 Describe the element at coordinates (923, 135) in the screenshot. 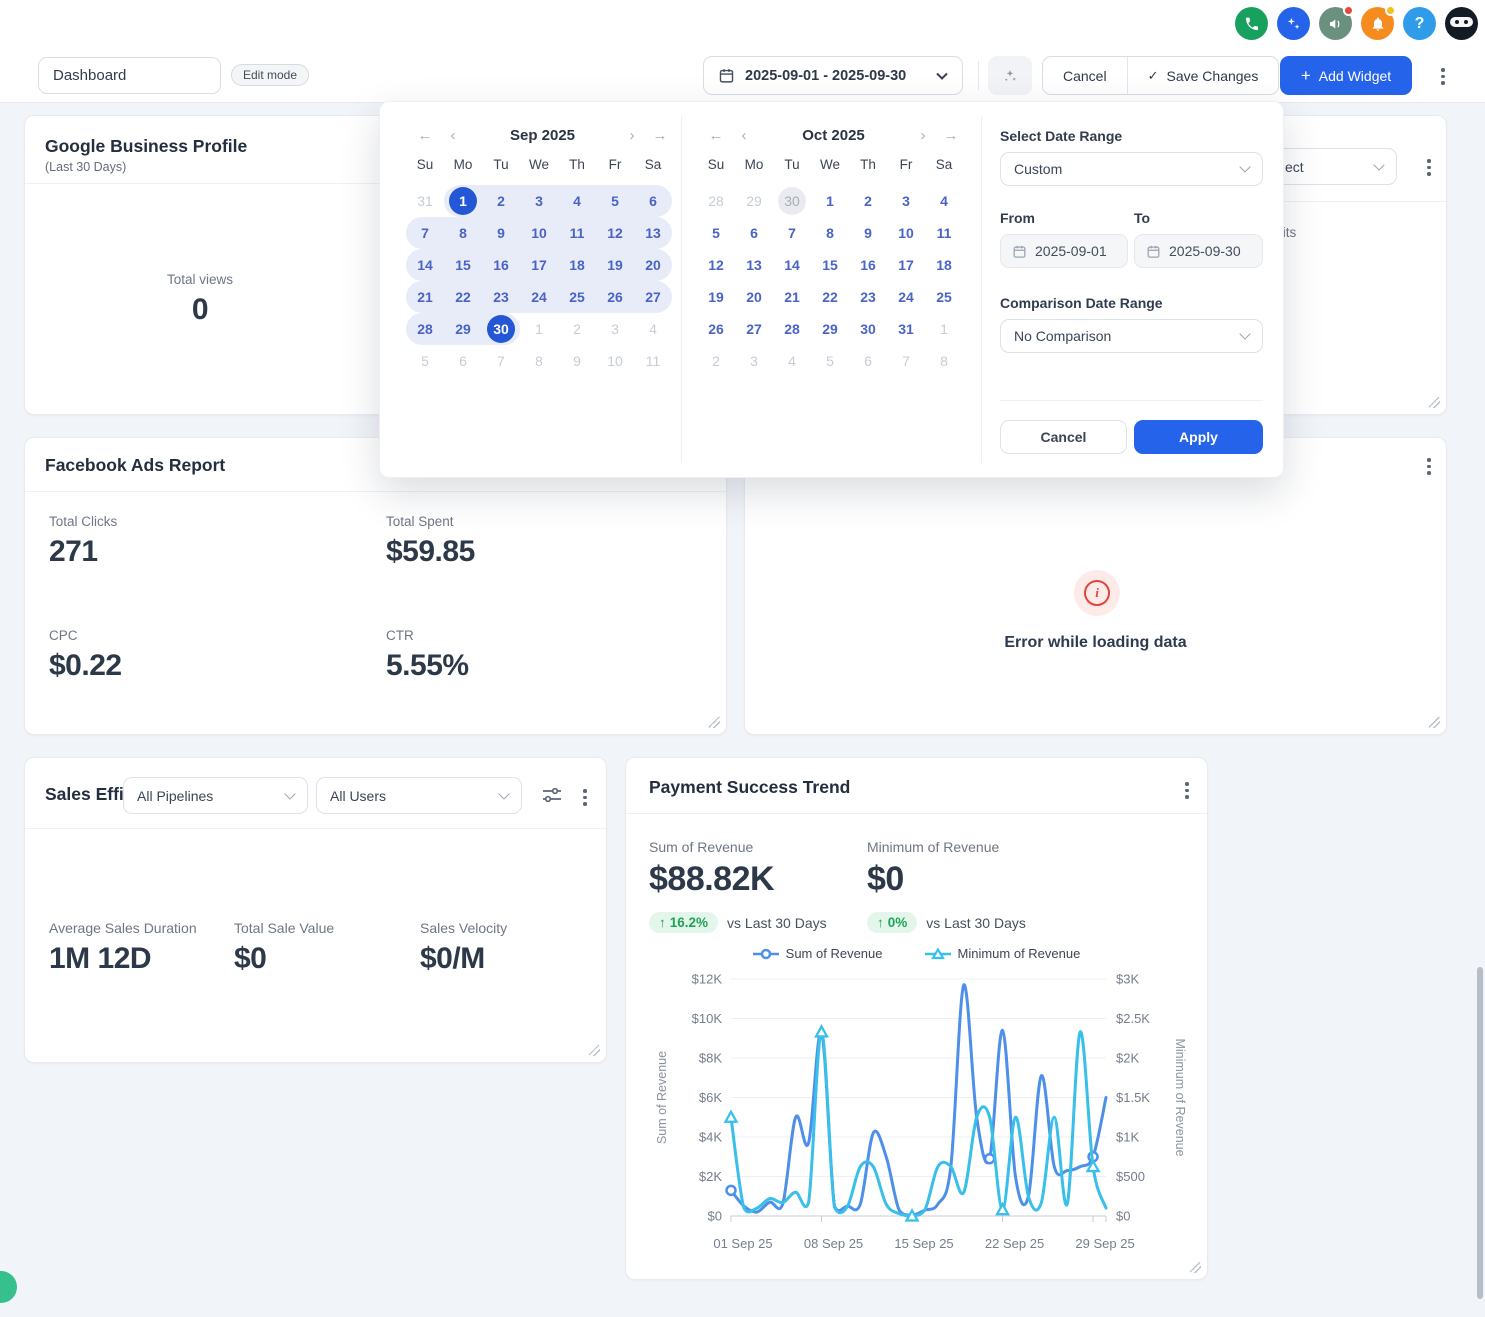

I see `calendar-next-month-icon: ›` at that location.